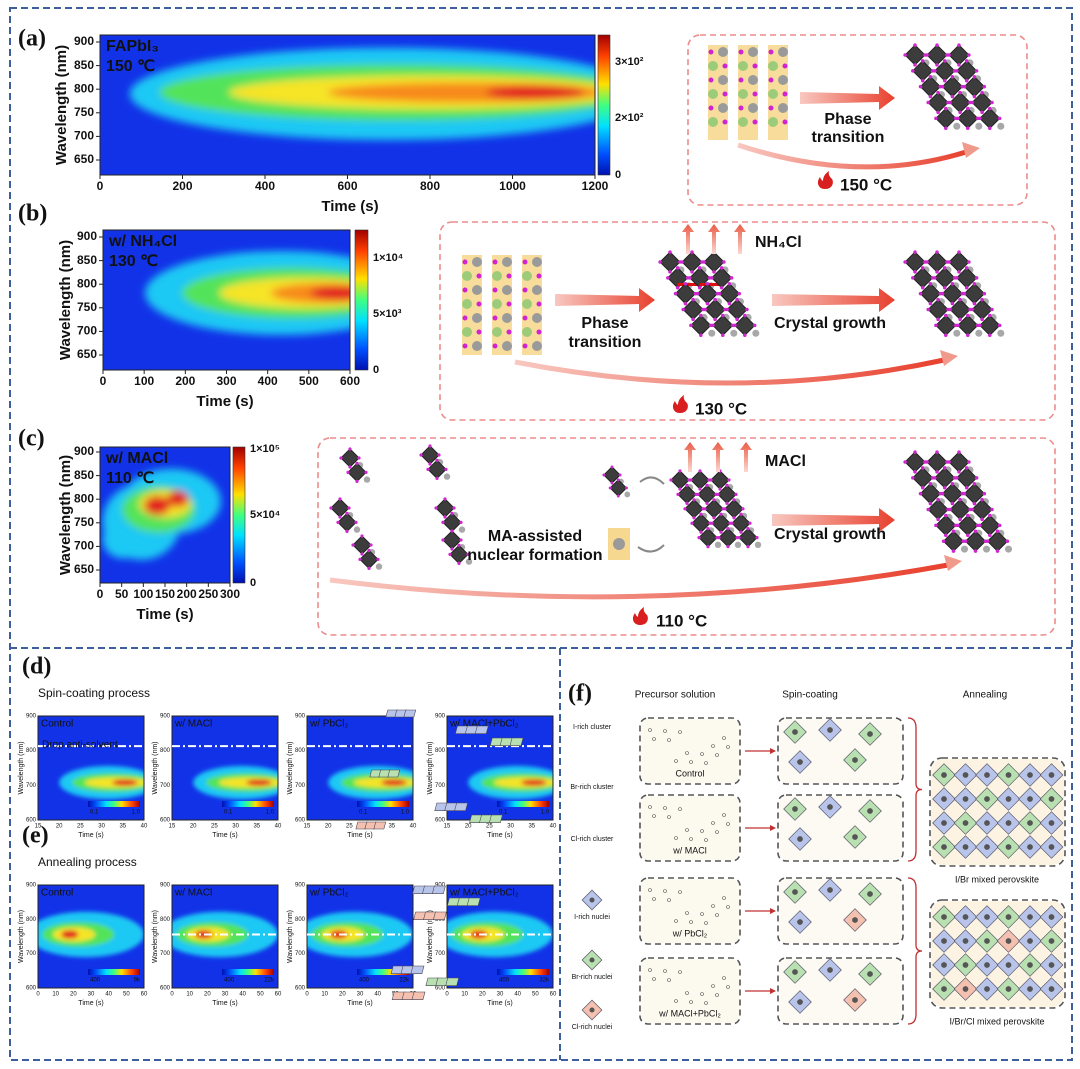 Image resolution: width=1080 pixels, height=1069 pixels. Describe the element at coordinates (997, 879) in the screenshot. I see `product-label: I/Br mixed perovskite` at that location.